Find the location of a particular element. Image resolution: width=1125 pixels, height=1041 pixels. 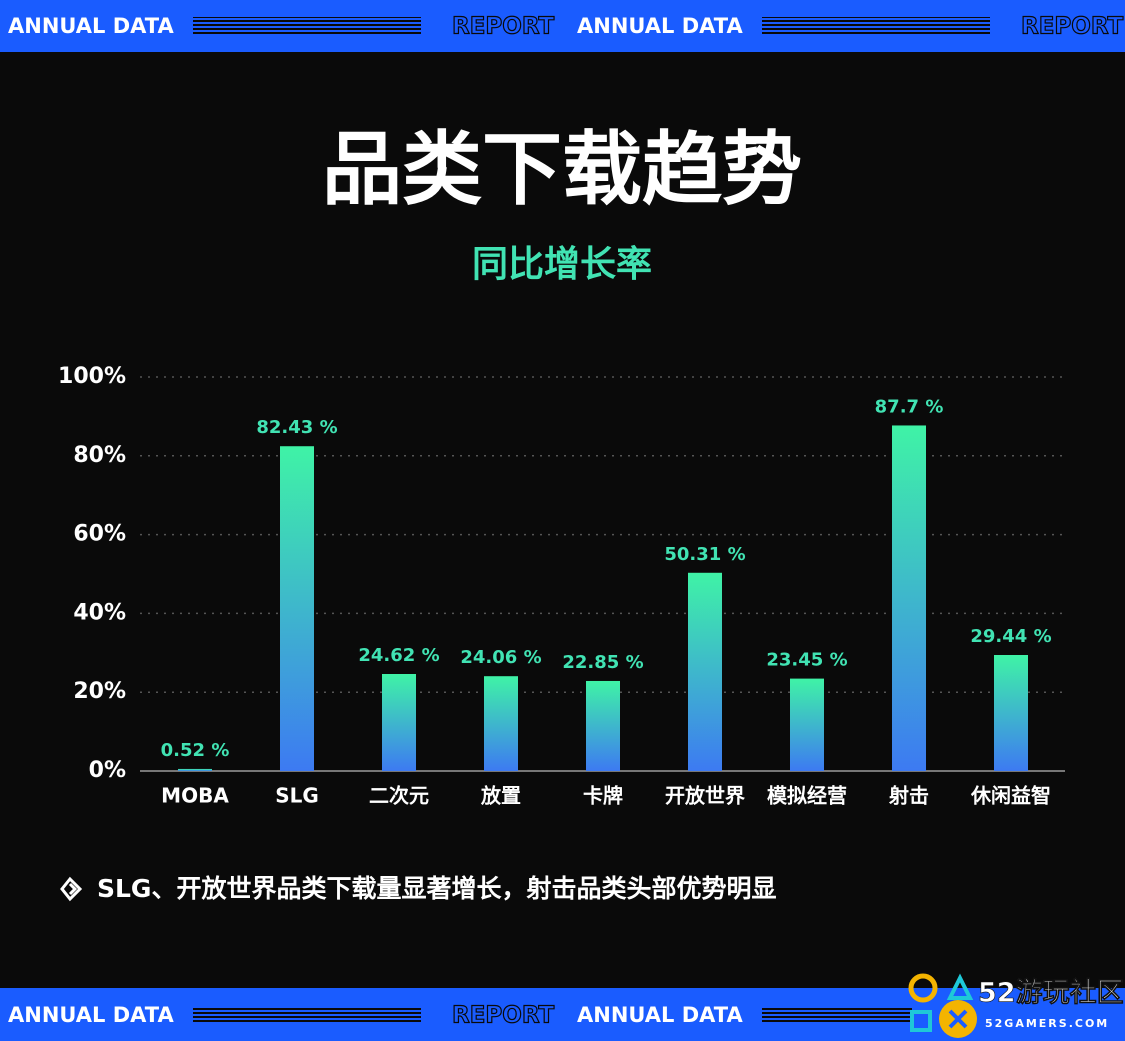

value-label: 0.52 % is located at coordinates (195, 750).